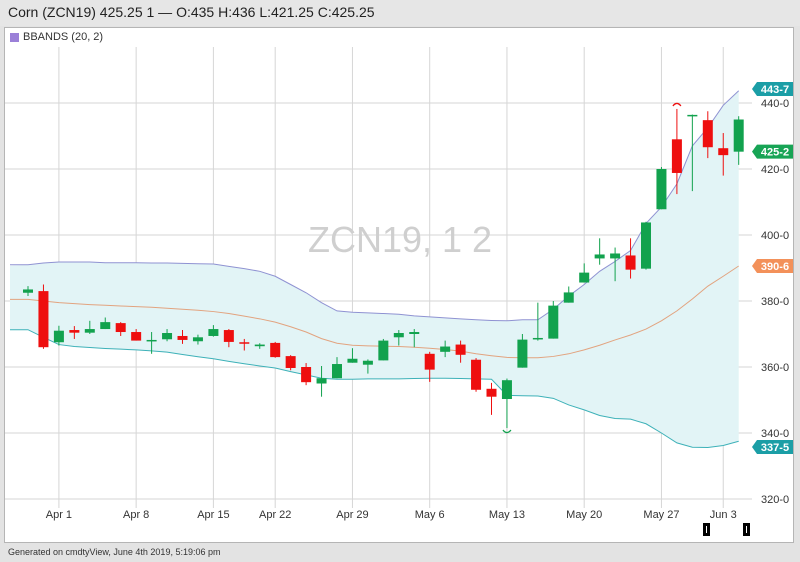 The height and width of the screenshot is (562, 800). What do you see at coordinates (775, 90) in the screenshot?
I see `price-flag-label: 443-7` at bounding box center [775, 90].